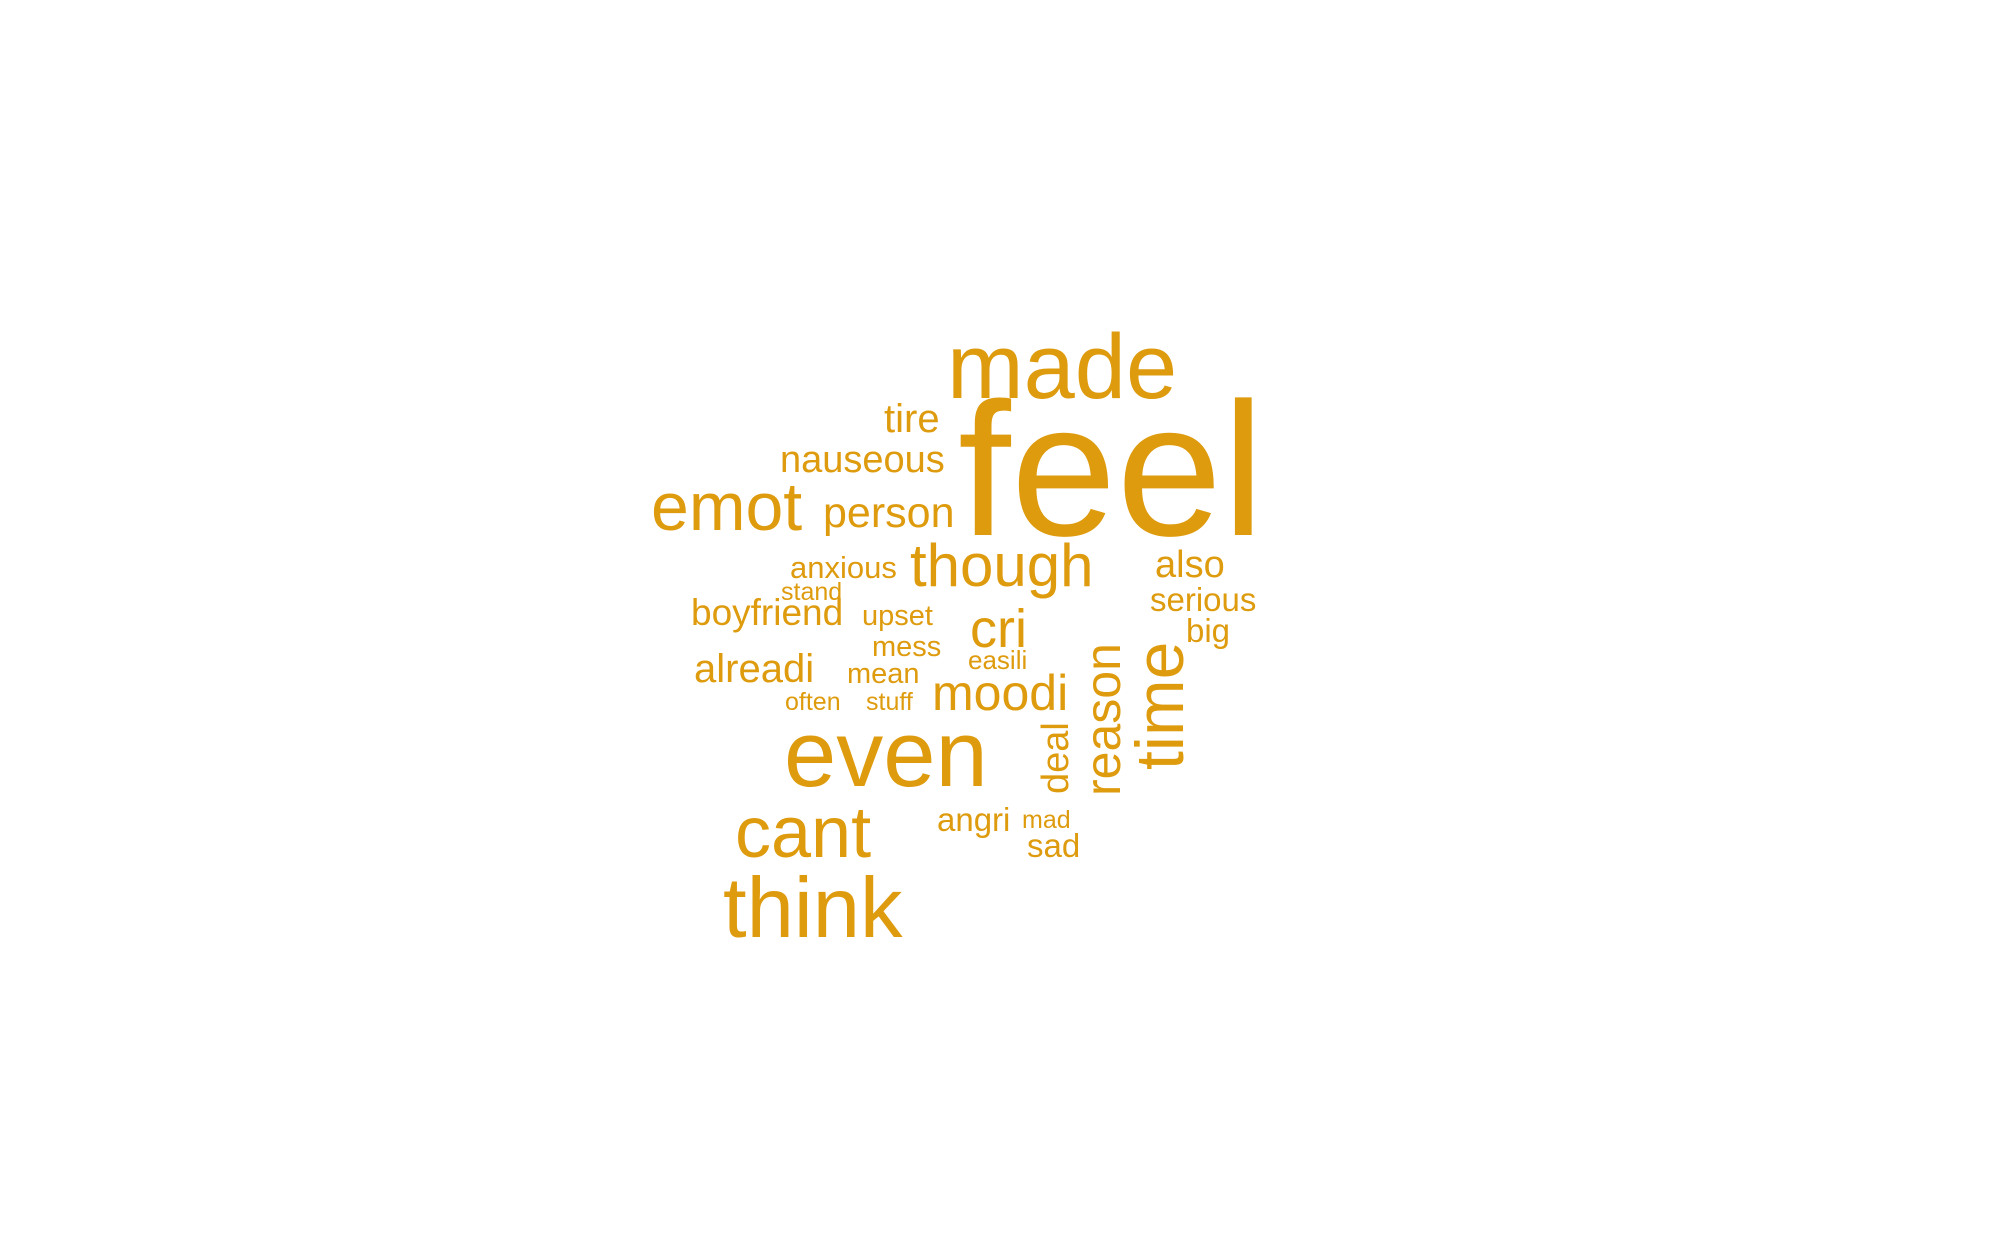  Describe the element at coordinates (888, 513) in the screenshot. I see `word-person: person` at that location.